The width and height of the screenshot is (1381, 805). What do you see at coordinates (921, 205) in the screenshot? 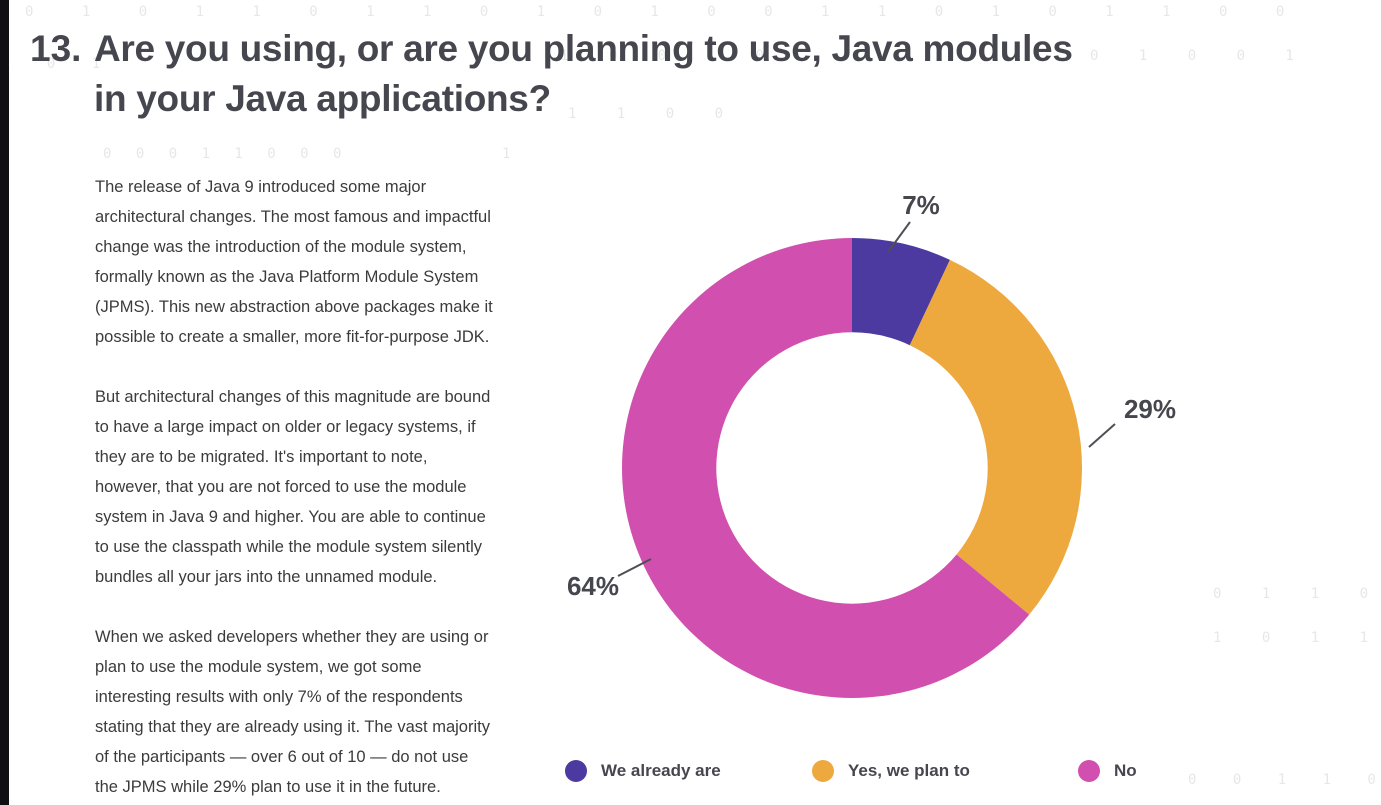
I see `percent-label-we-already-are: 7%` at bounding box center [921, 205].